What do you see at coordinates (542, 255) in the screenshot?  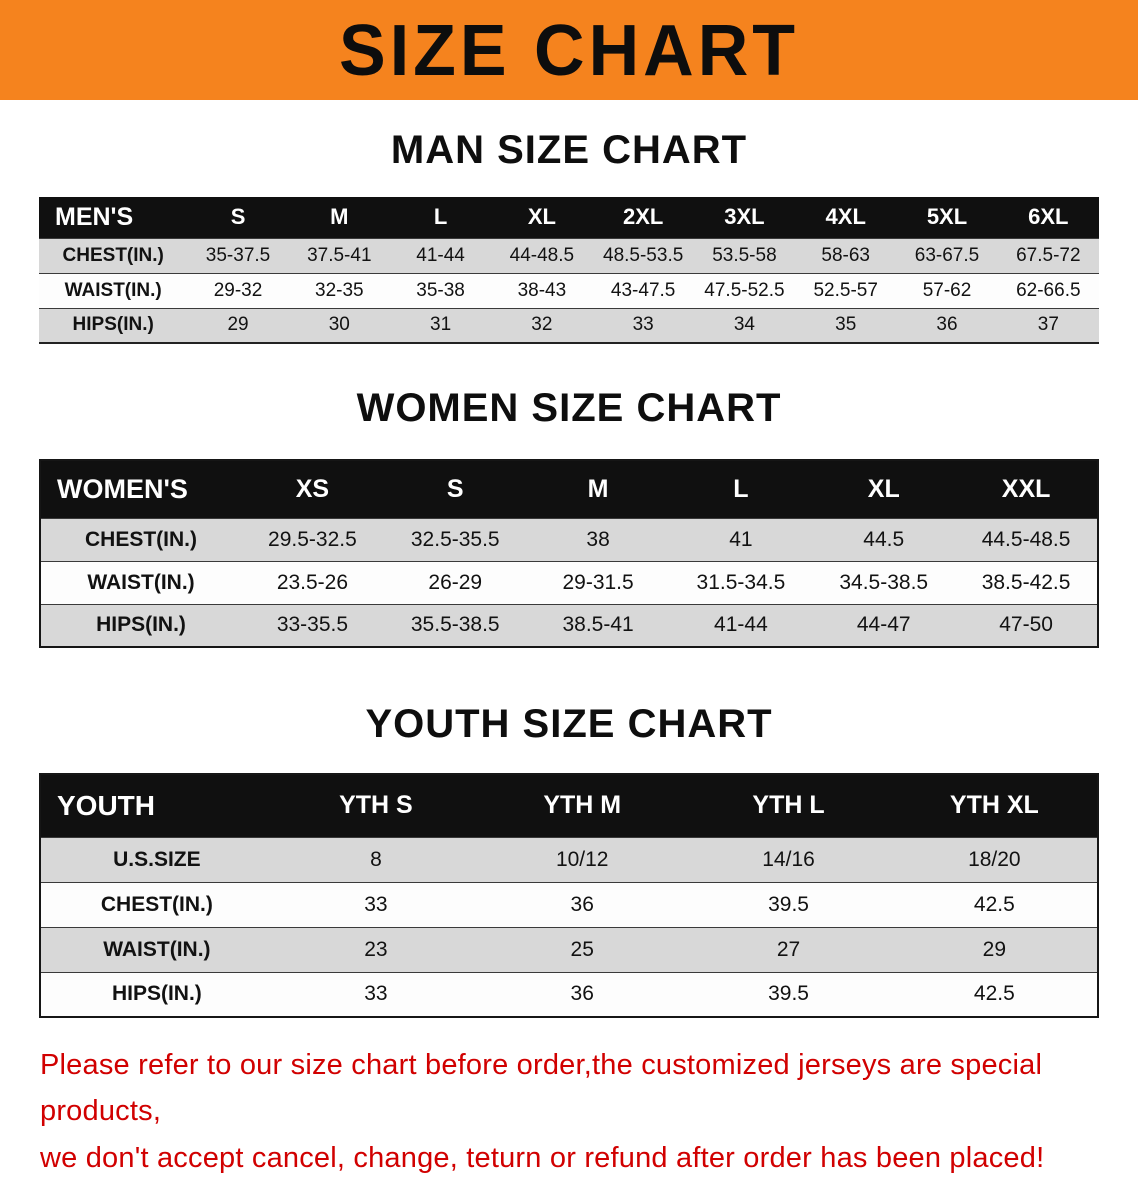 I see `size-value: 44-48.5` at bounding box center [542, 255].